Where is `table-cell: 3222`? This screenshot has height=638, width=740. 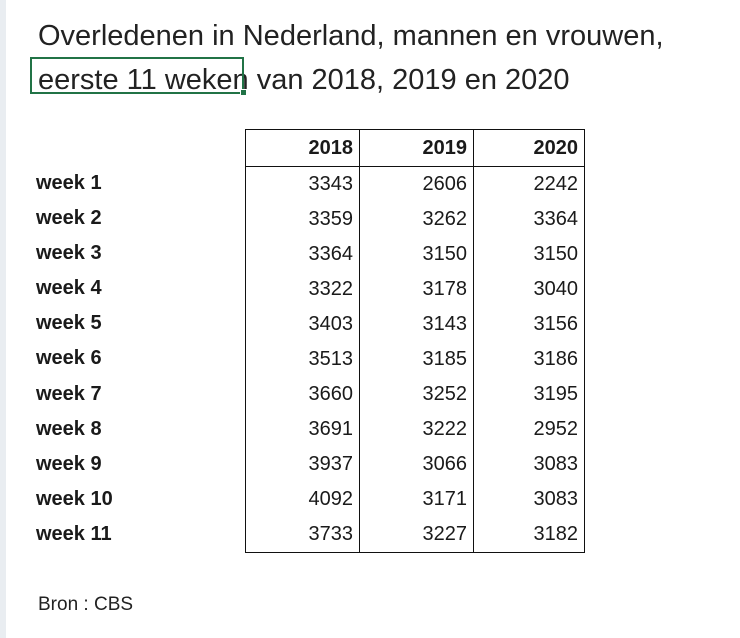 table-cell: 3222 is located at coordinates (416, 429).